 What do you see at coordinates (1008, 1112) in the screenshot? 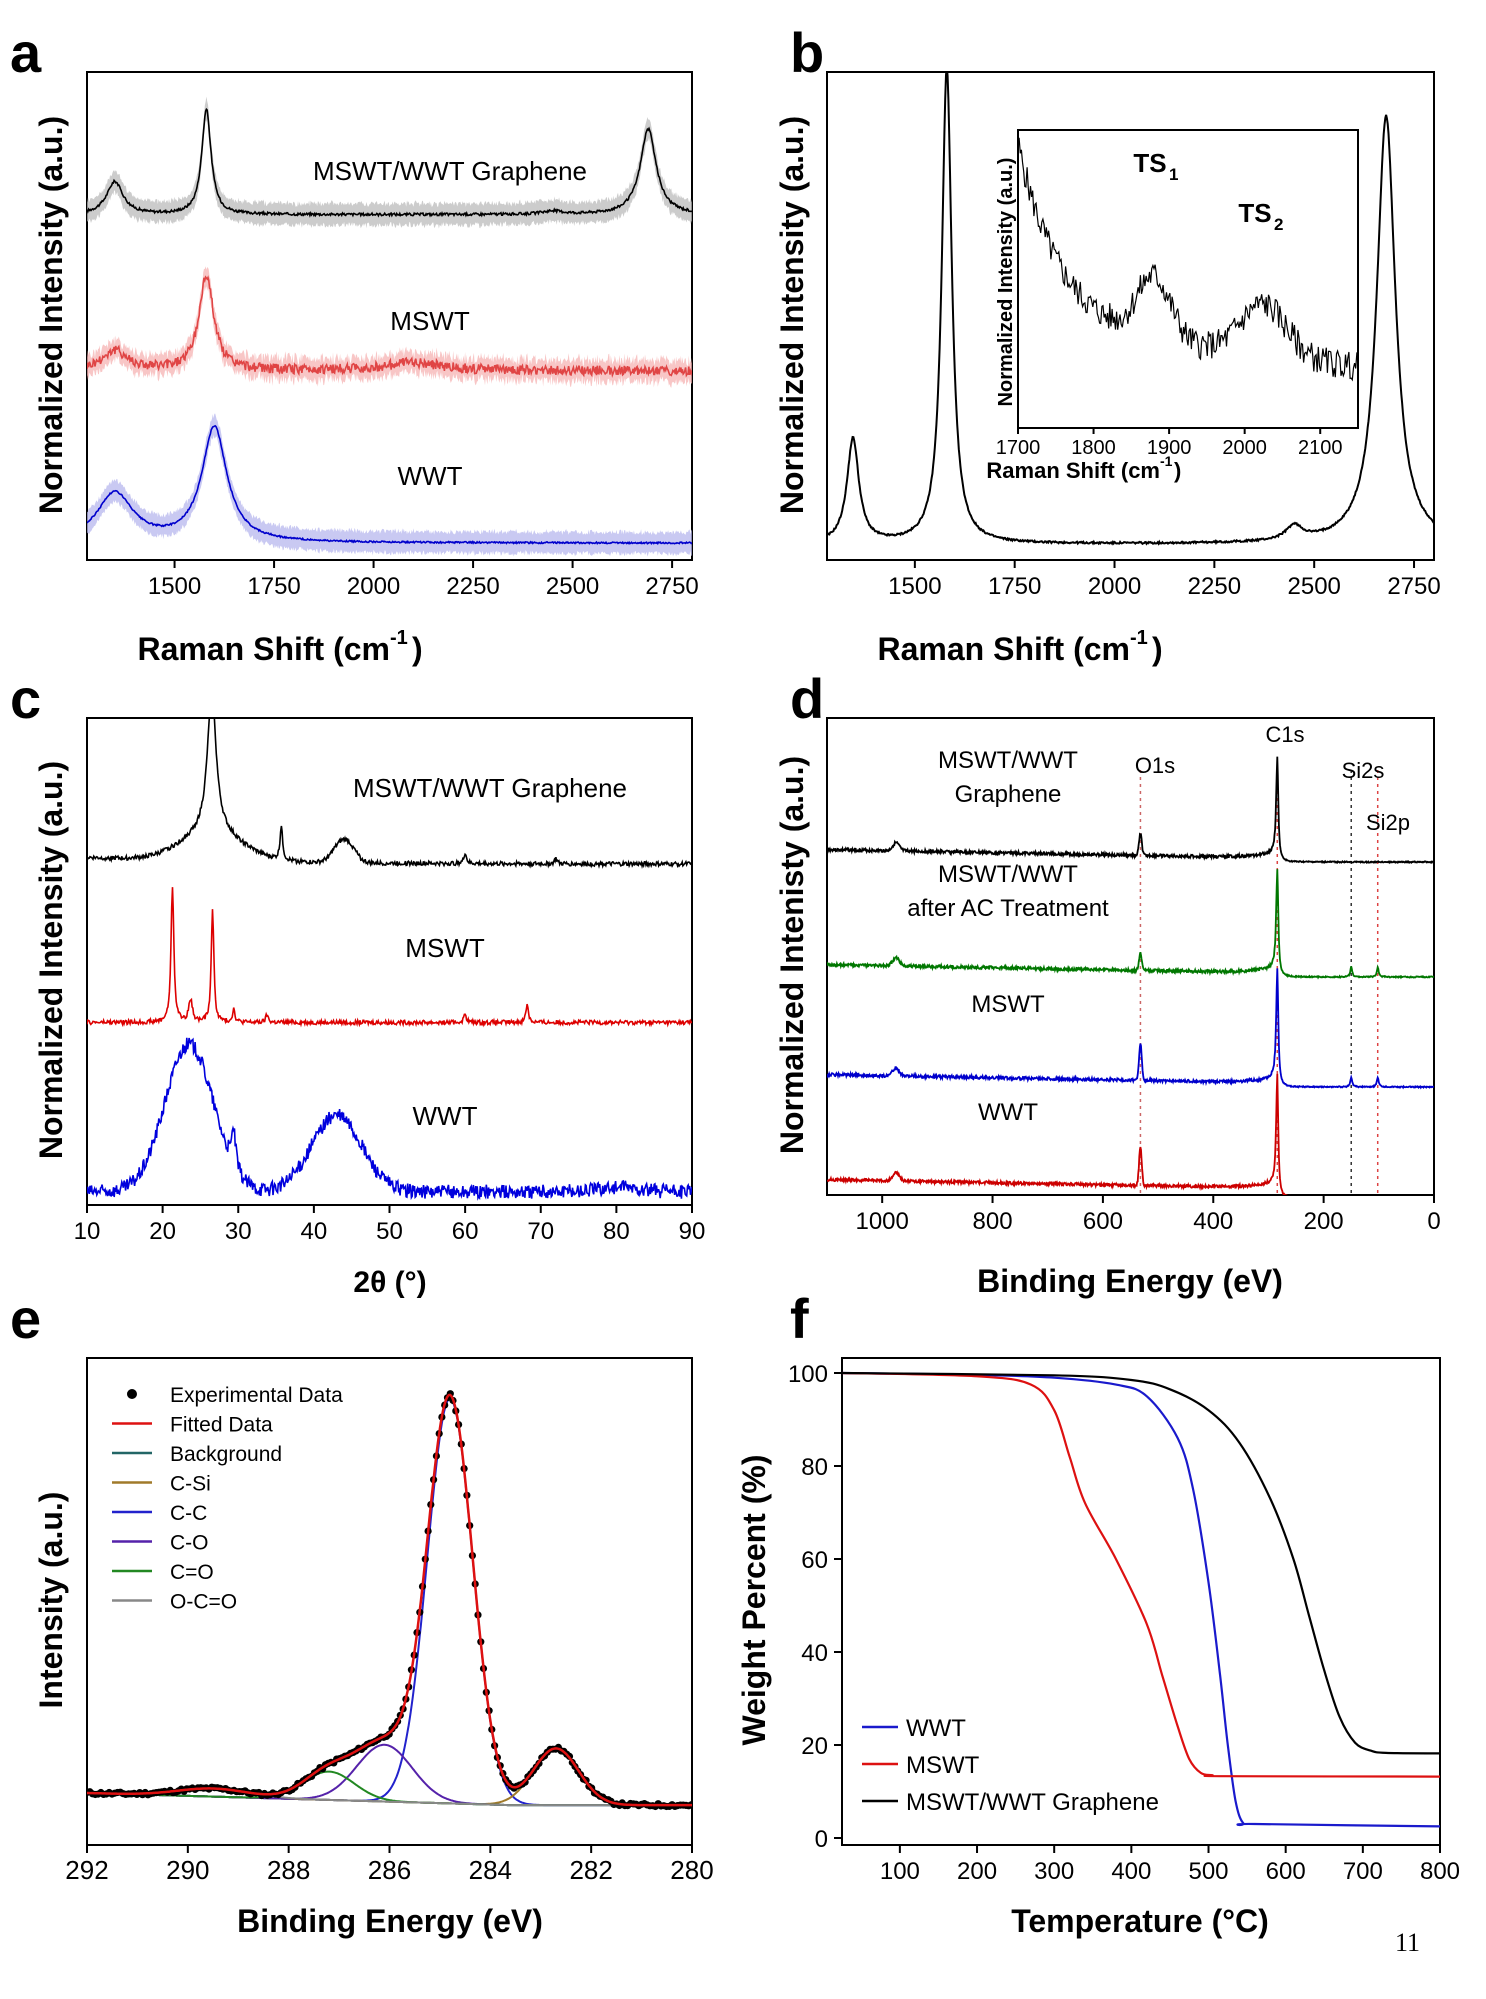
I see `panel-d-label-wwt: WWT` at bounding box center [1008, 1112].